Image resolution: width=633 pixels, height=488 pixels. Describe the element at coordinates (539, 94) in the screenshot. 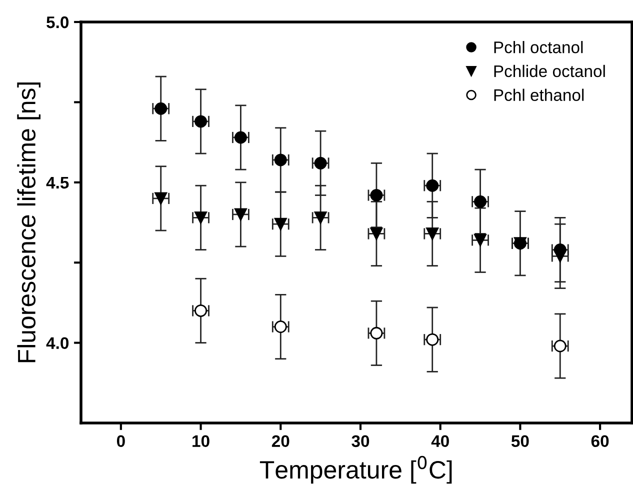

I see `legend-label: Pchl ethanol` at that location.